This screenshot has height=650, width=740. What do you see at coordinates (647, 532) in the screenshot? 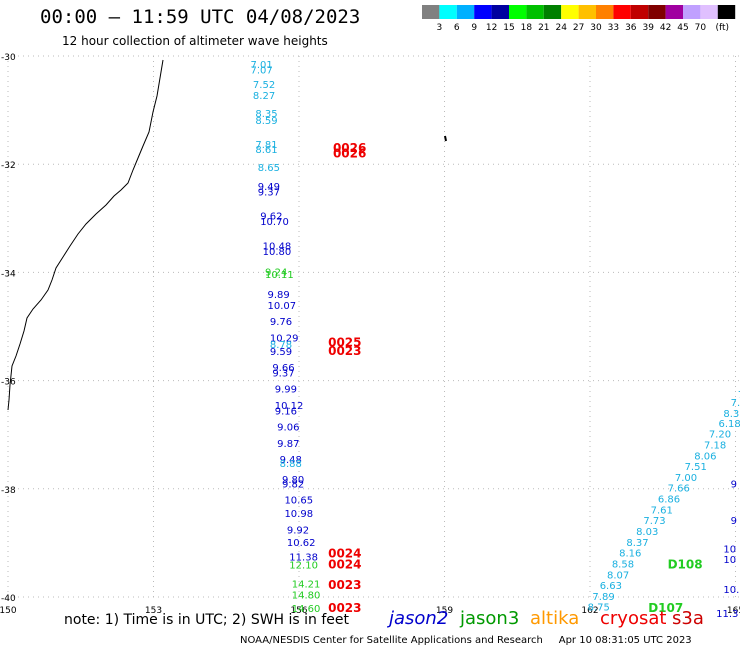
I see `wave-height-label: 8.03` at bounding box center [647, 532].